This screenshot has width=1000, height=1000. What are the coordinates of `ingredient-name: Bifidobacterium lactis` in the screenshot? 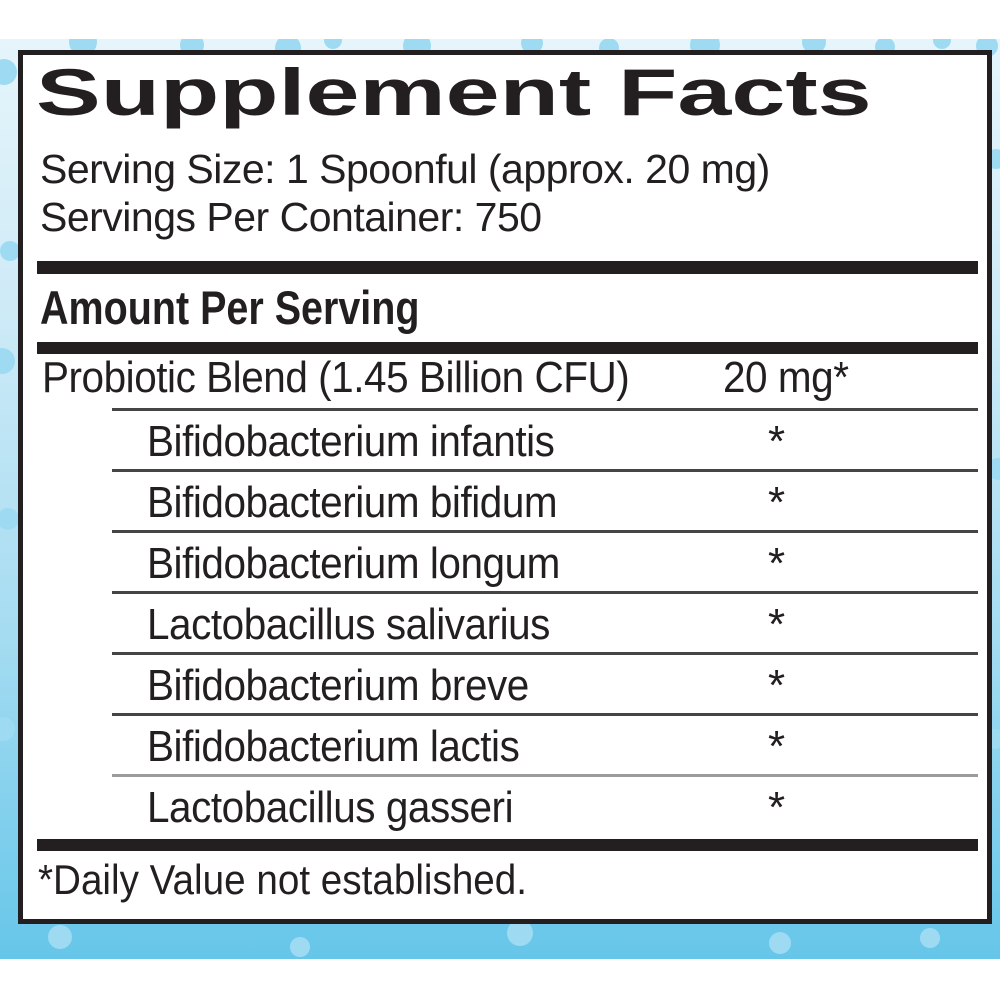 It's located at (333, 746).